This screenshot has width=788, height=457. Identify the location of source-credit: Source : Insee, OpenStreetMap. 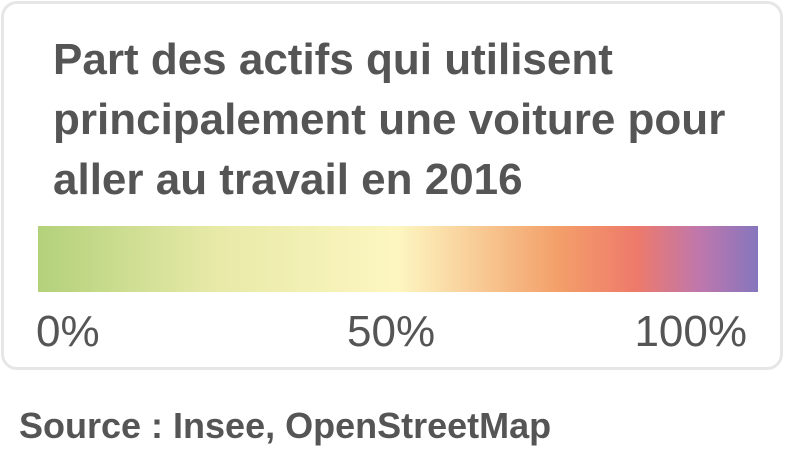
(285, 425).